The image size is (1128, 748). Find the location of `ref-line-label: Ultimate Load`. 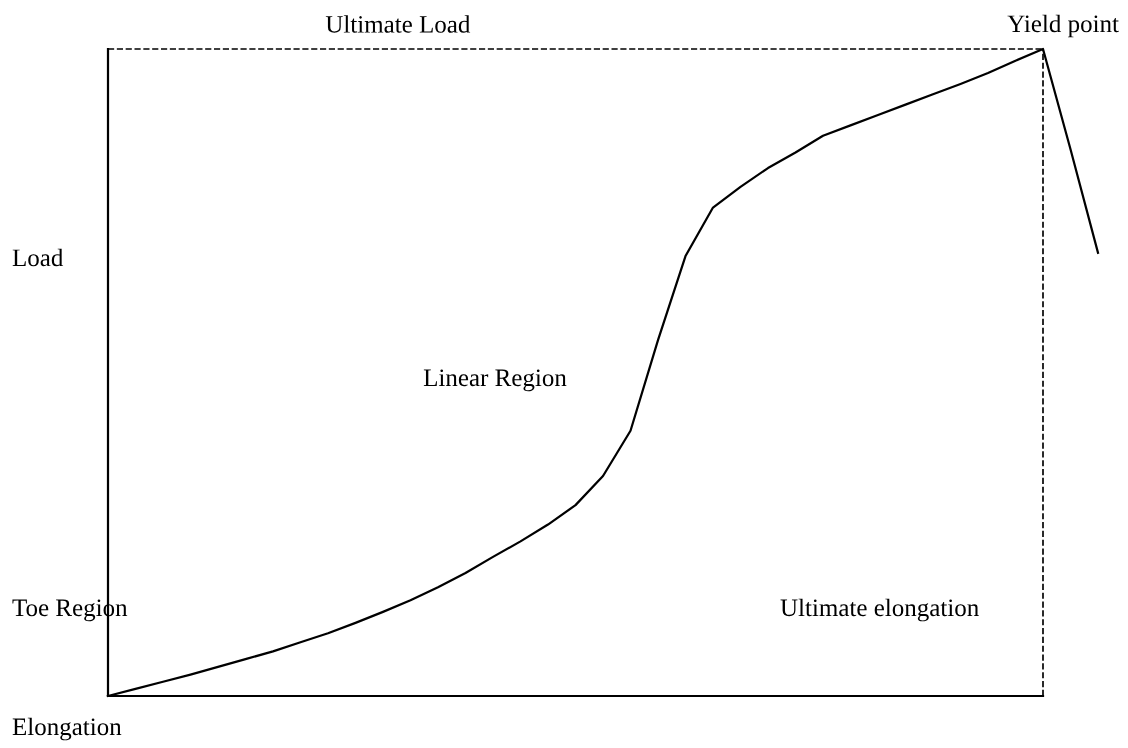

ref-line-label: Ultimate Load is located at coordinates (398, 24).